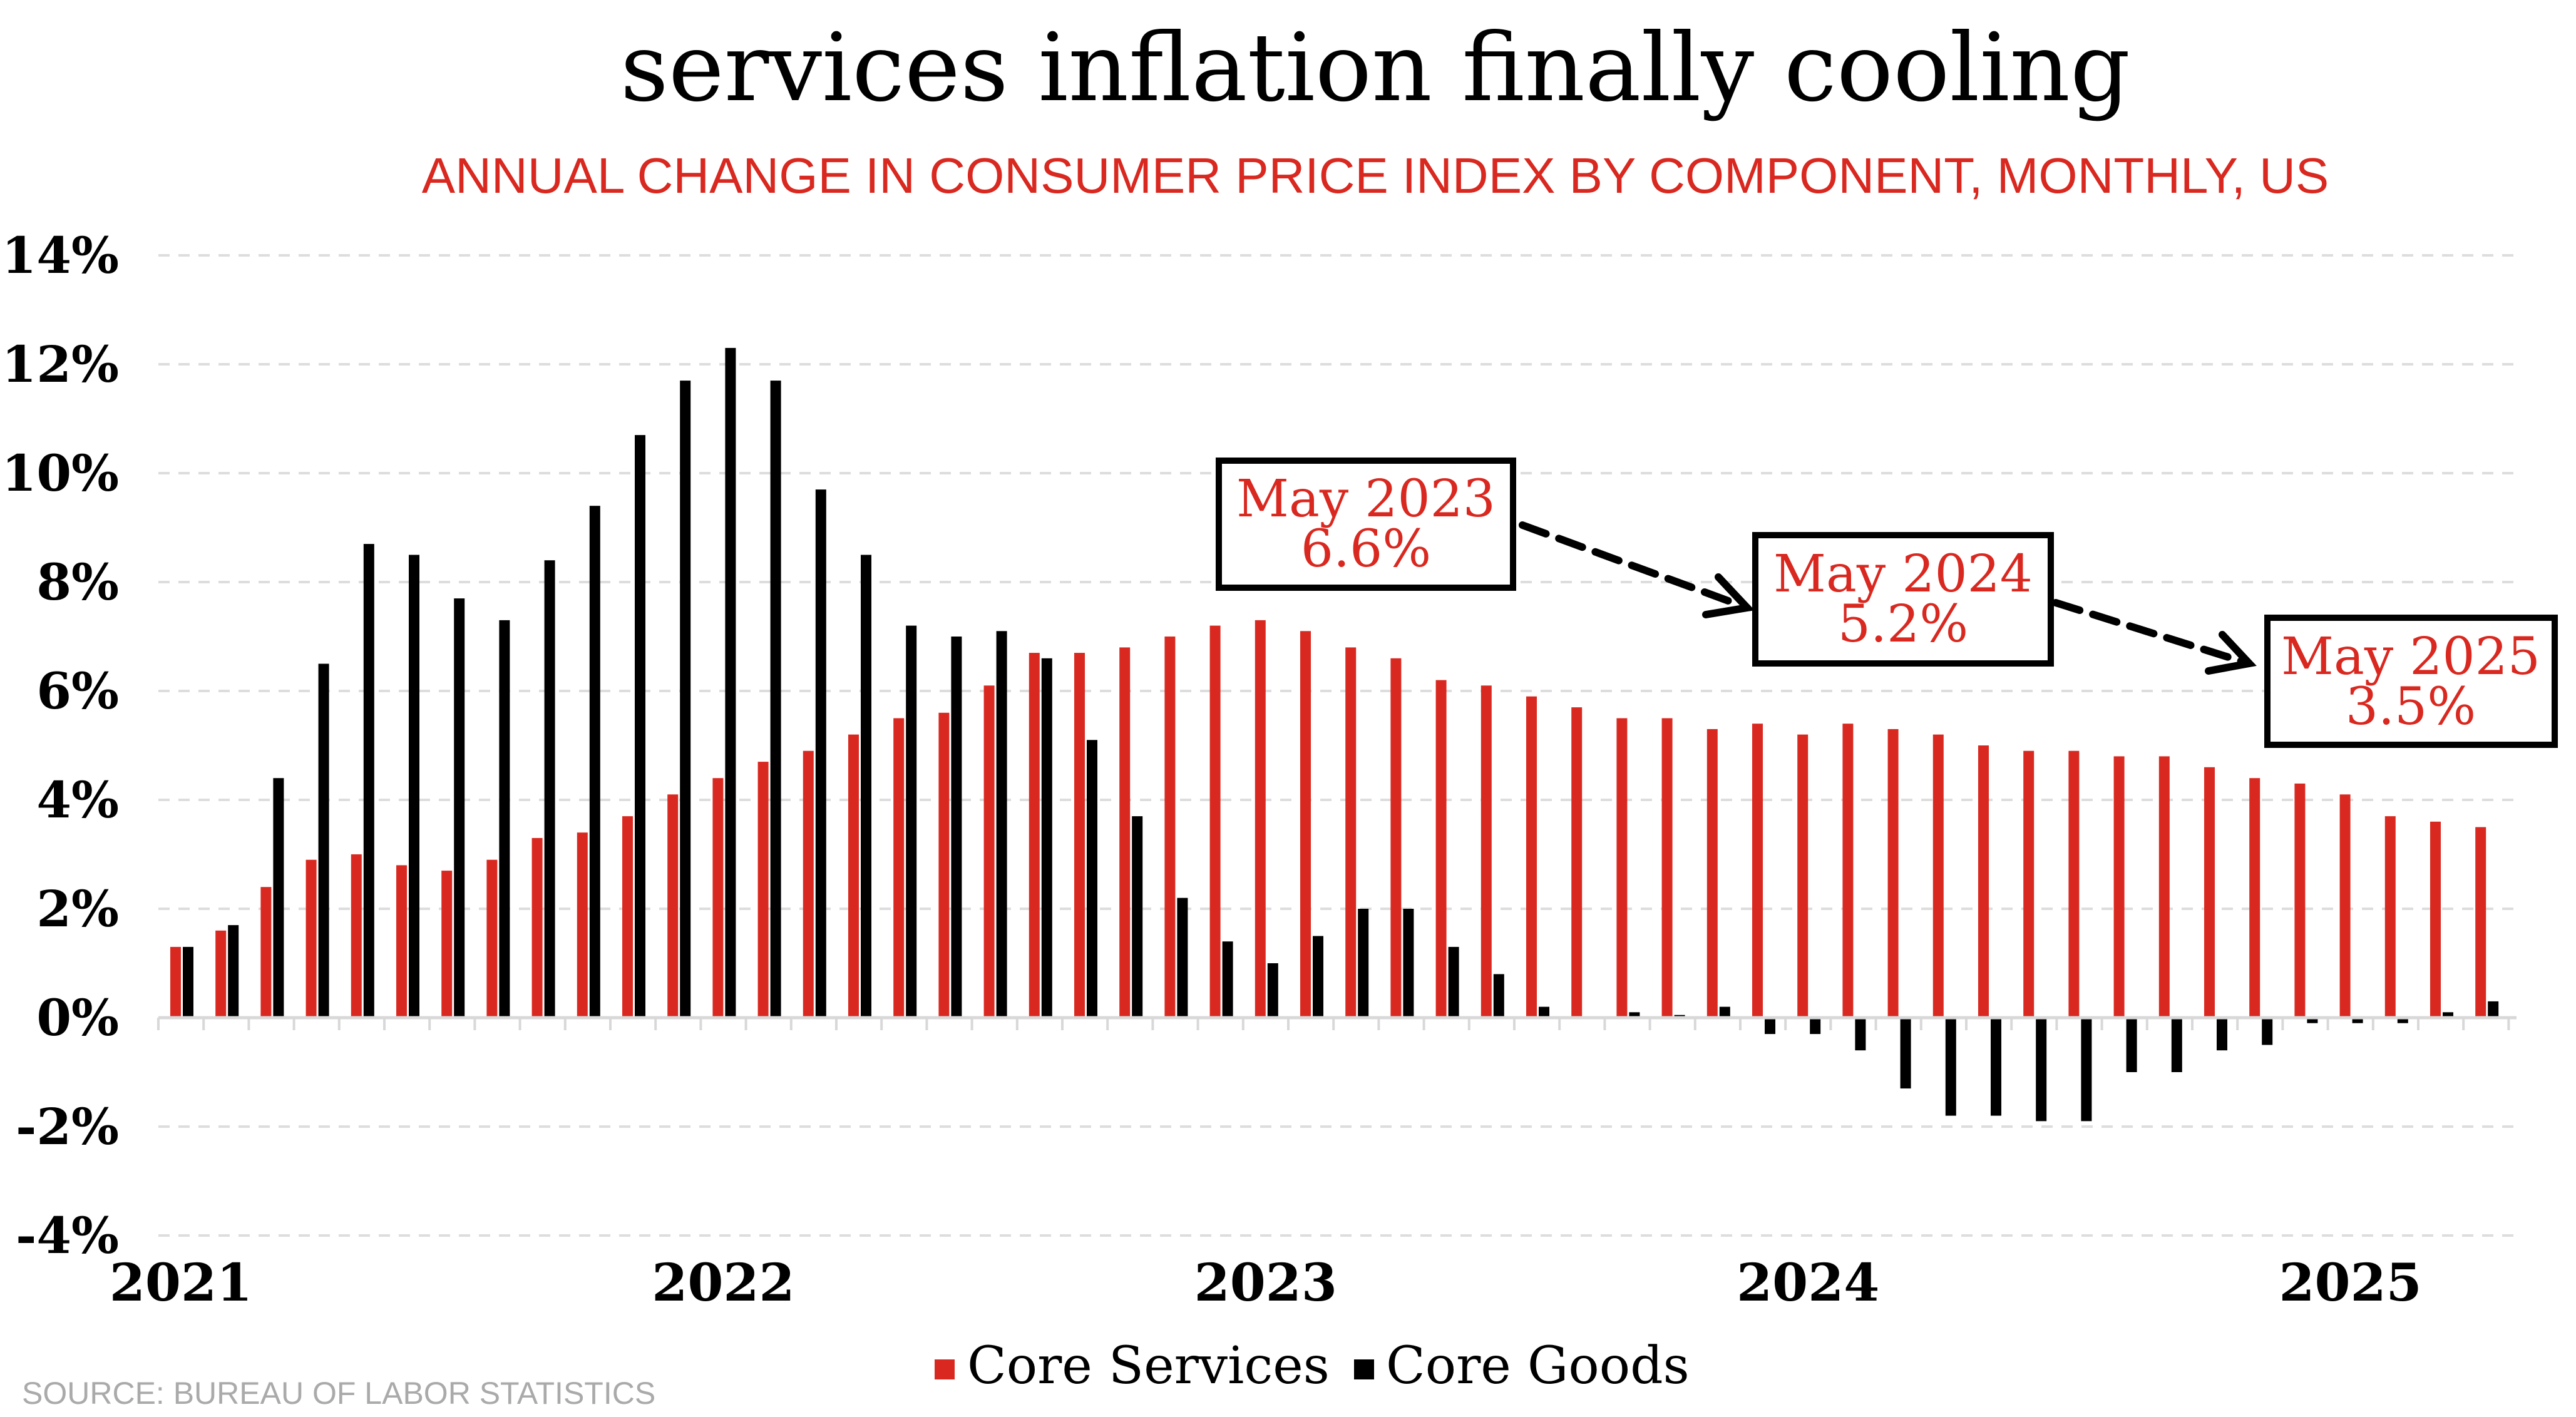 The width and height of the screenshot is (2576, 1417). What do you see at coordinates (77, 908) in the screenshot?
I see `y-tick-label: 2%` at bounding box center [77, 908].